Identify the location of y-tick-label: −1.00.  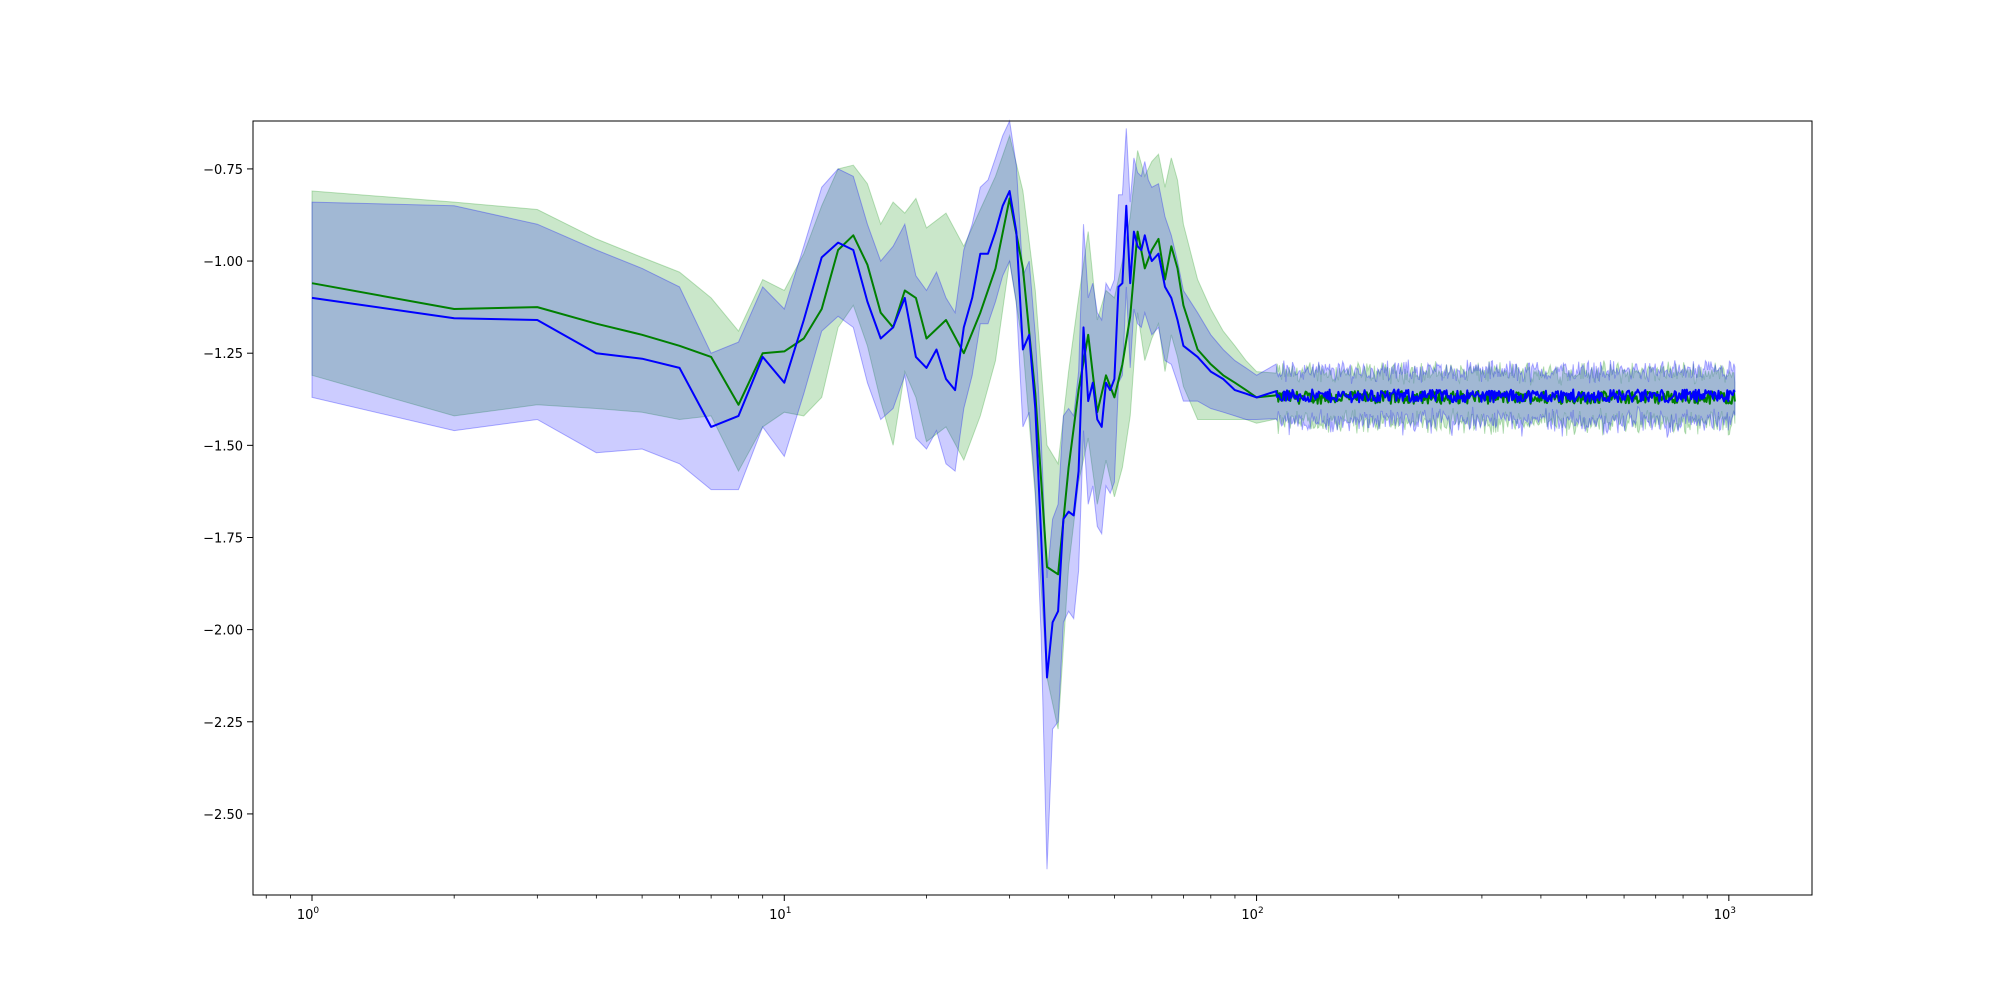
(223, 262).